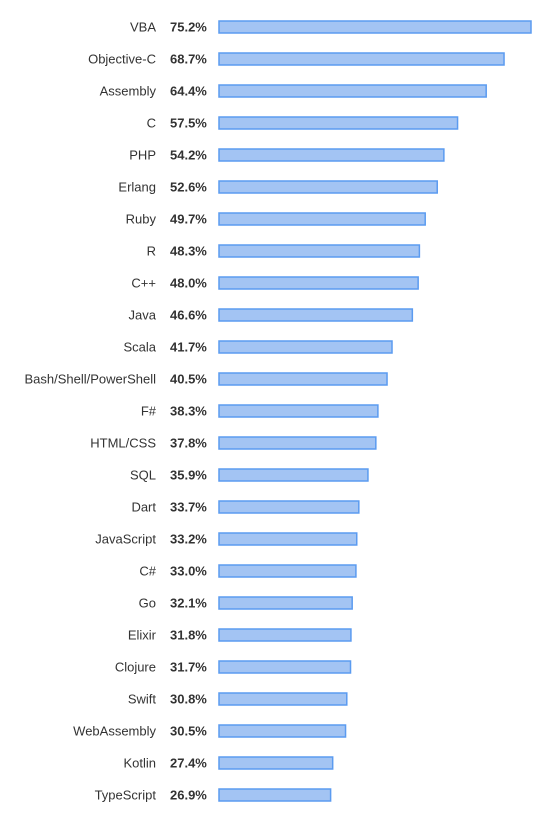  Describe the element at coordinates (188, 635) in the screenshot. I see `value-label: 31.8%` at that location.